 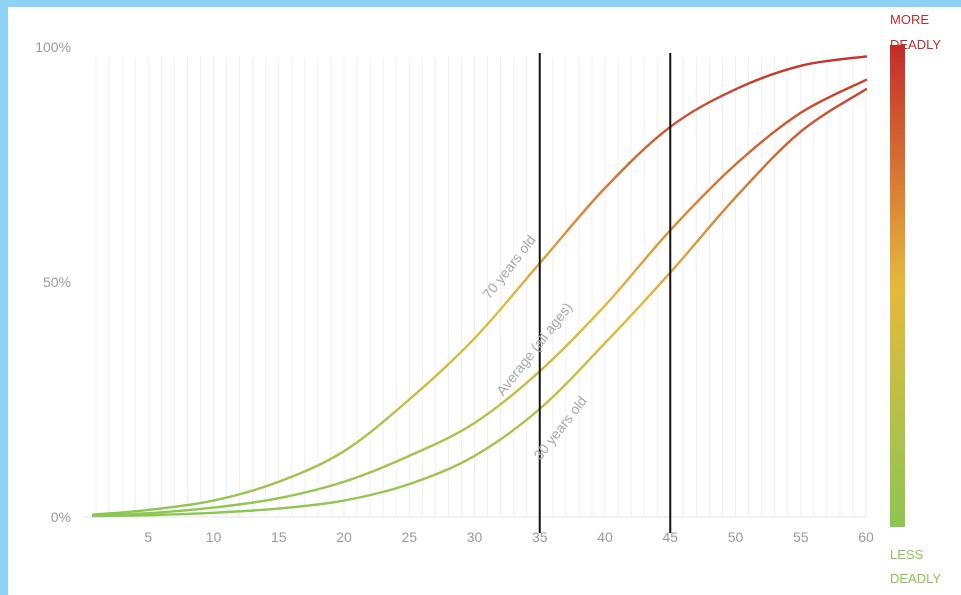 What do you see at coordinates (915, 578) in the screenshot?
I see `scale-bottom-label-line2: DEADLY` at bounding box center [915, 578].